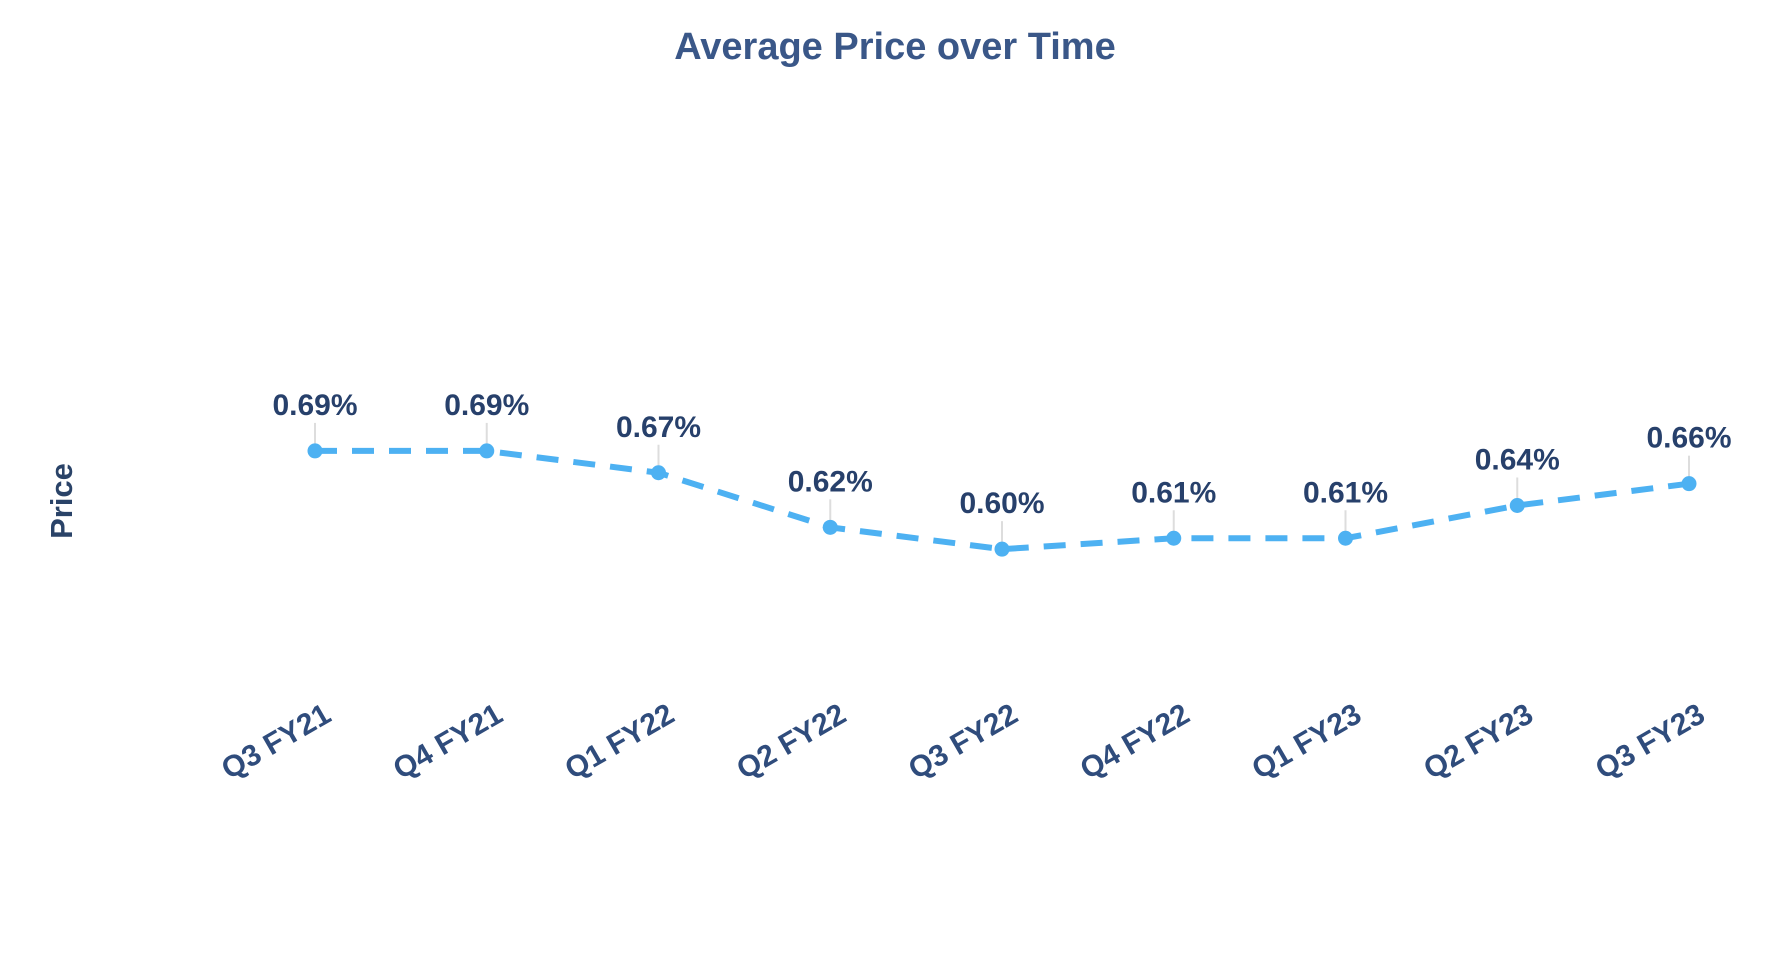 Image resolution: width=1790 pixels, height=954 pixels. Describe the element at coordinates (620, 741) in the screenshot. I see `x-tick-label: Q1 FY22` at that location.